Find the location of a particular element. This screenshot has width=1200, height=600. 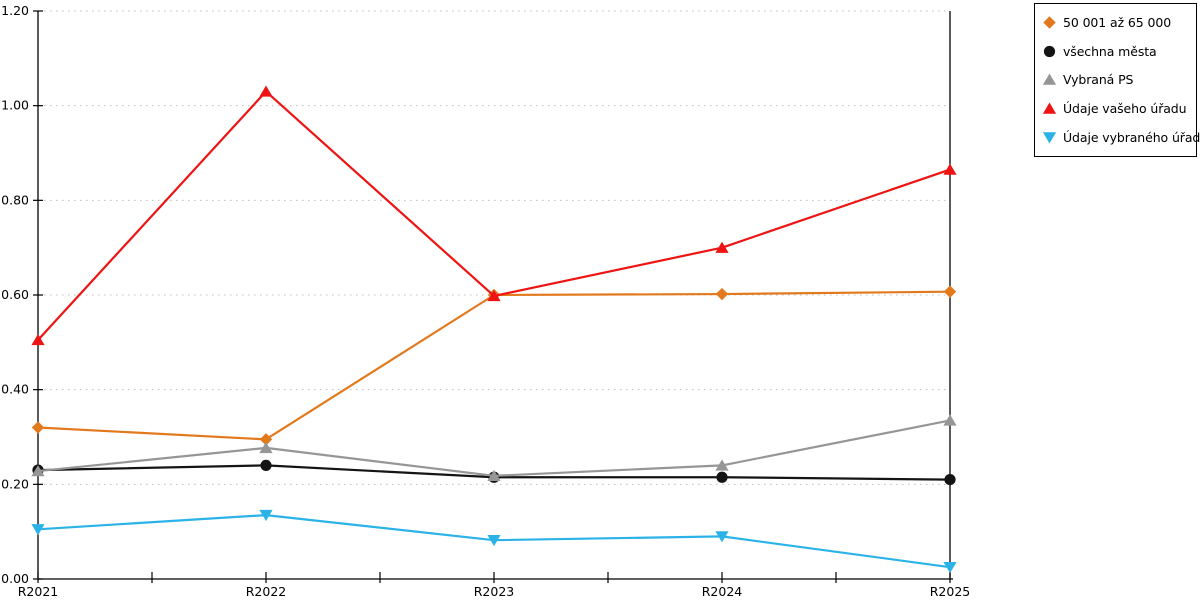

legend-label: Údaje vybraného úřadu is located at coordinates (1131, 138).